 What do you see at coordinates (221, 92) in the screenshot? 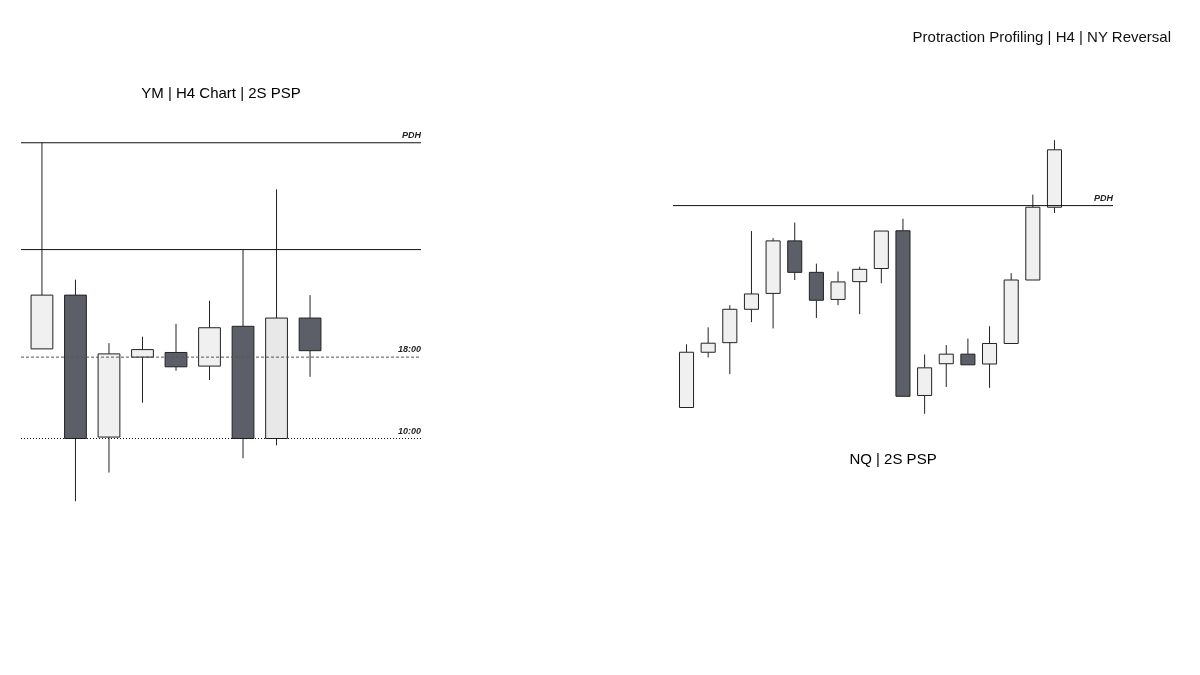
I see `chart-title: YM | H4 Chart | 2S PSP` at bounding box center [221, 92].